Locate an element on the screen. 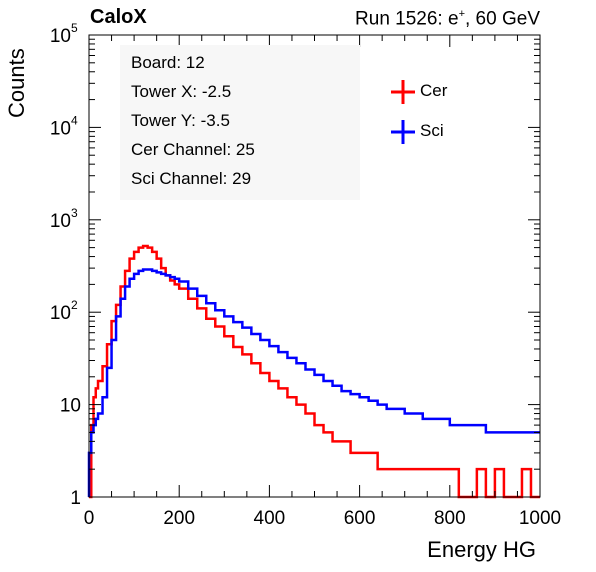 Image resolution: width=596 pixels, height=572 pixels. info-tower-x: Tower X: -2.5 is located at coordinates (181, 91).